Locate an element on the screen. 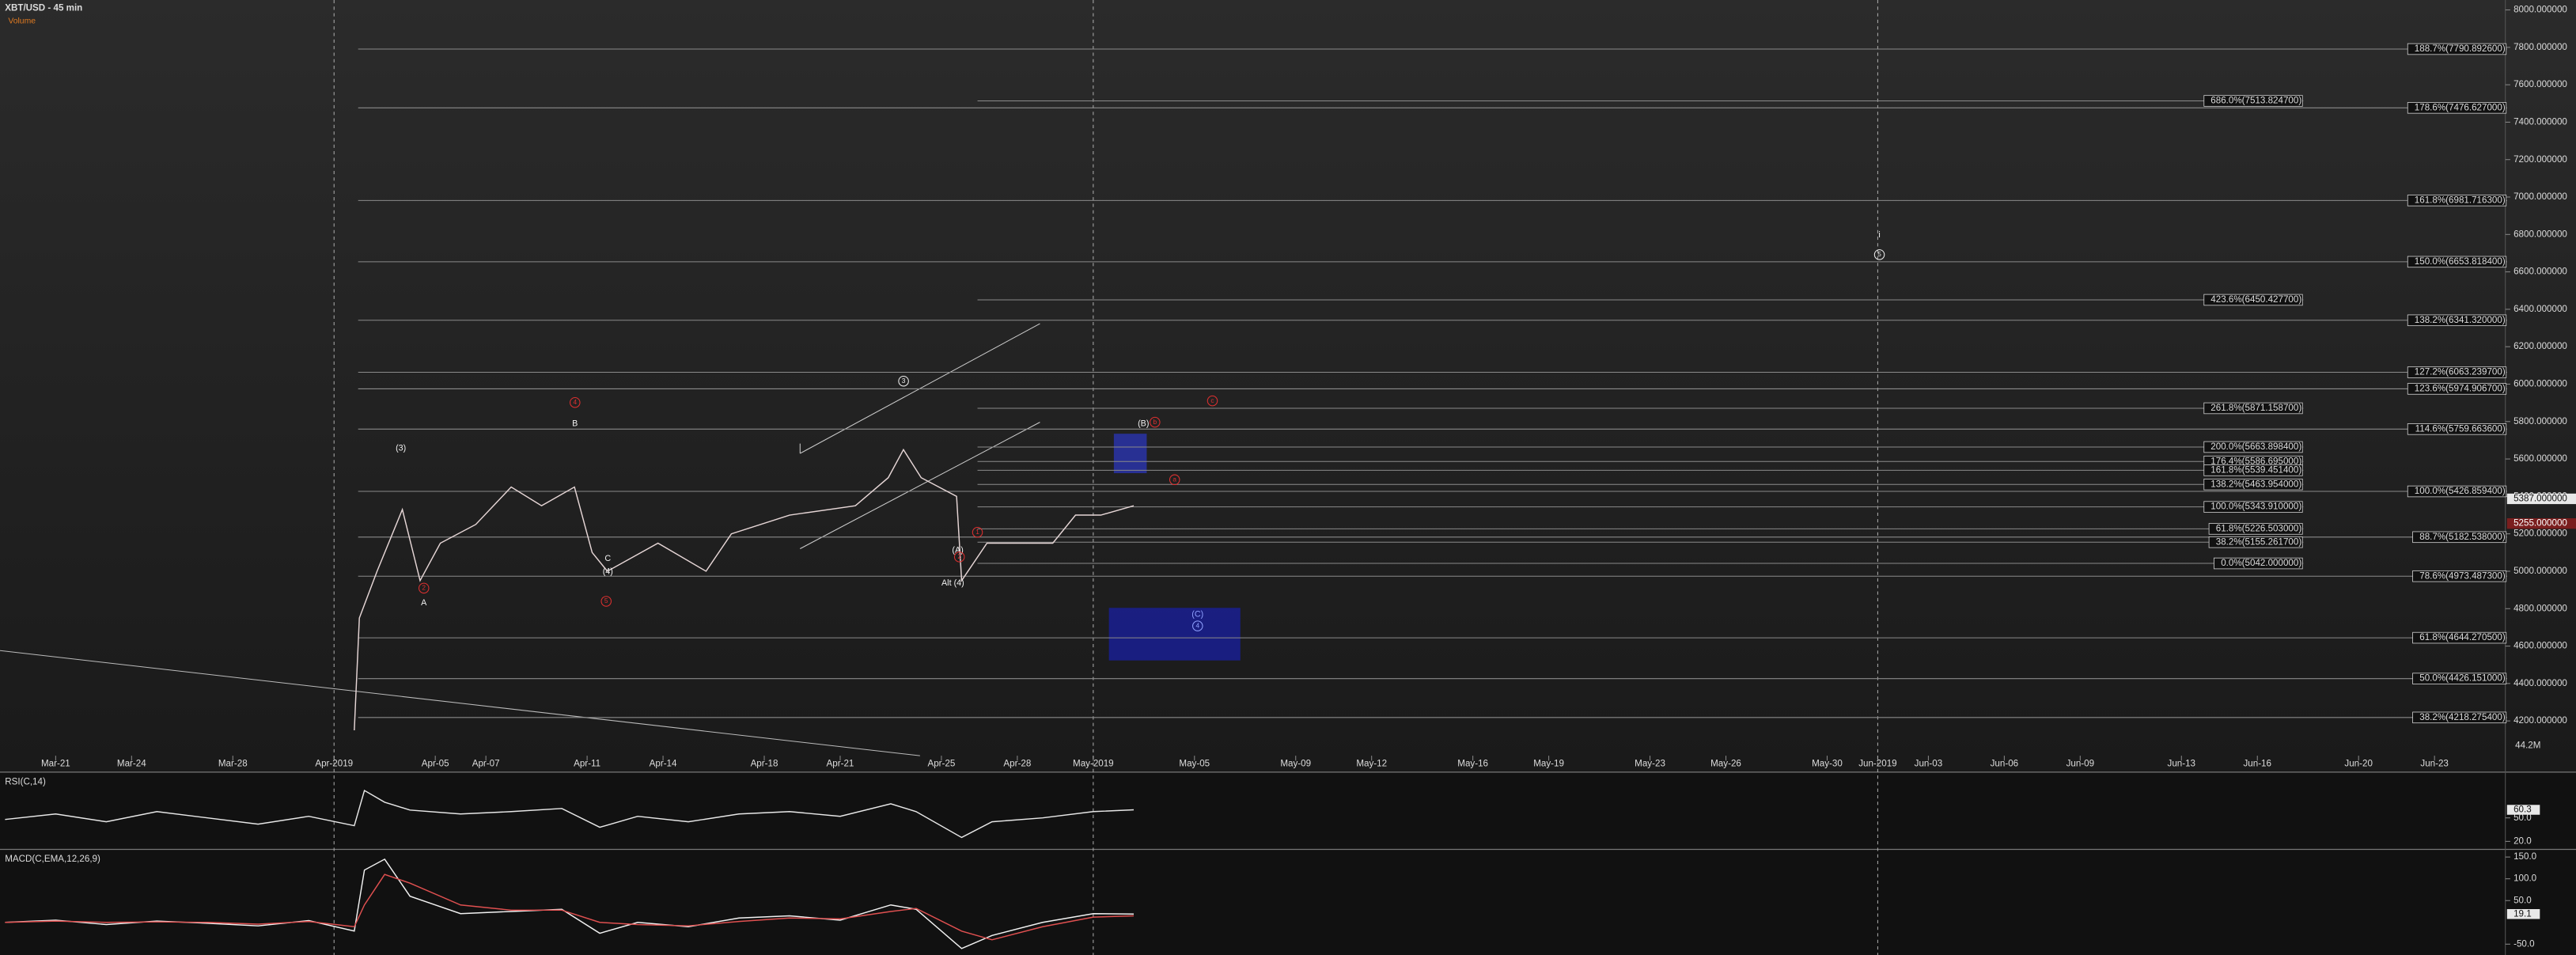 The height and width of the screenshot is (955, 2576). fib-label: 38.2%(4218.275400) is located at coordinates (2462, 717).